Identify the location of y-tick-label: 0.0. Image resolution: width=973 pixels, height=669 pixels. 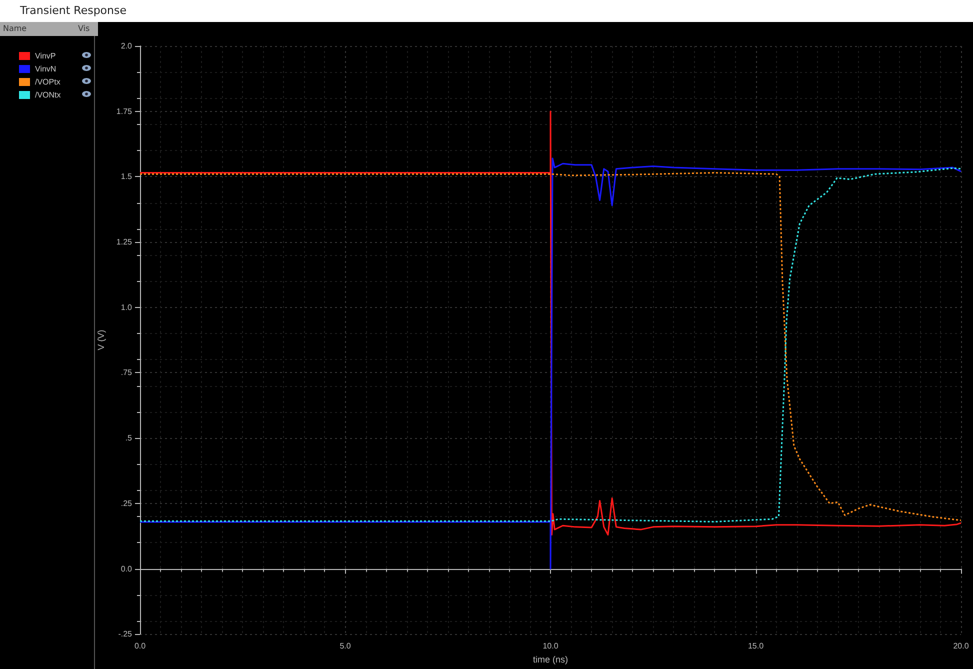
(126, 569).